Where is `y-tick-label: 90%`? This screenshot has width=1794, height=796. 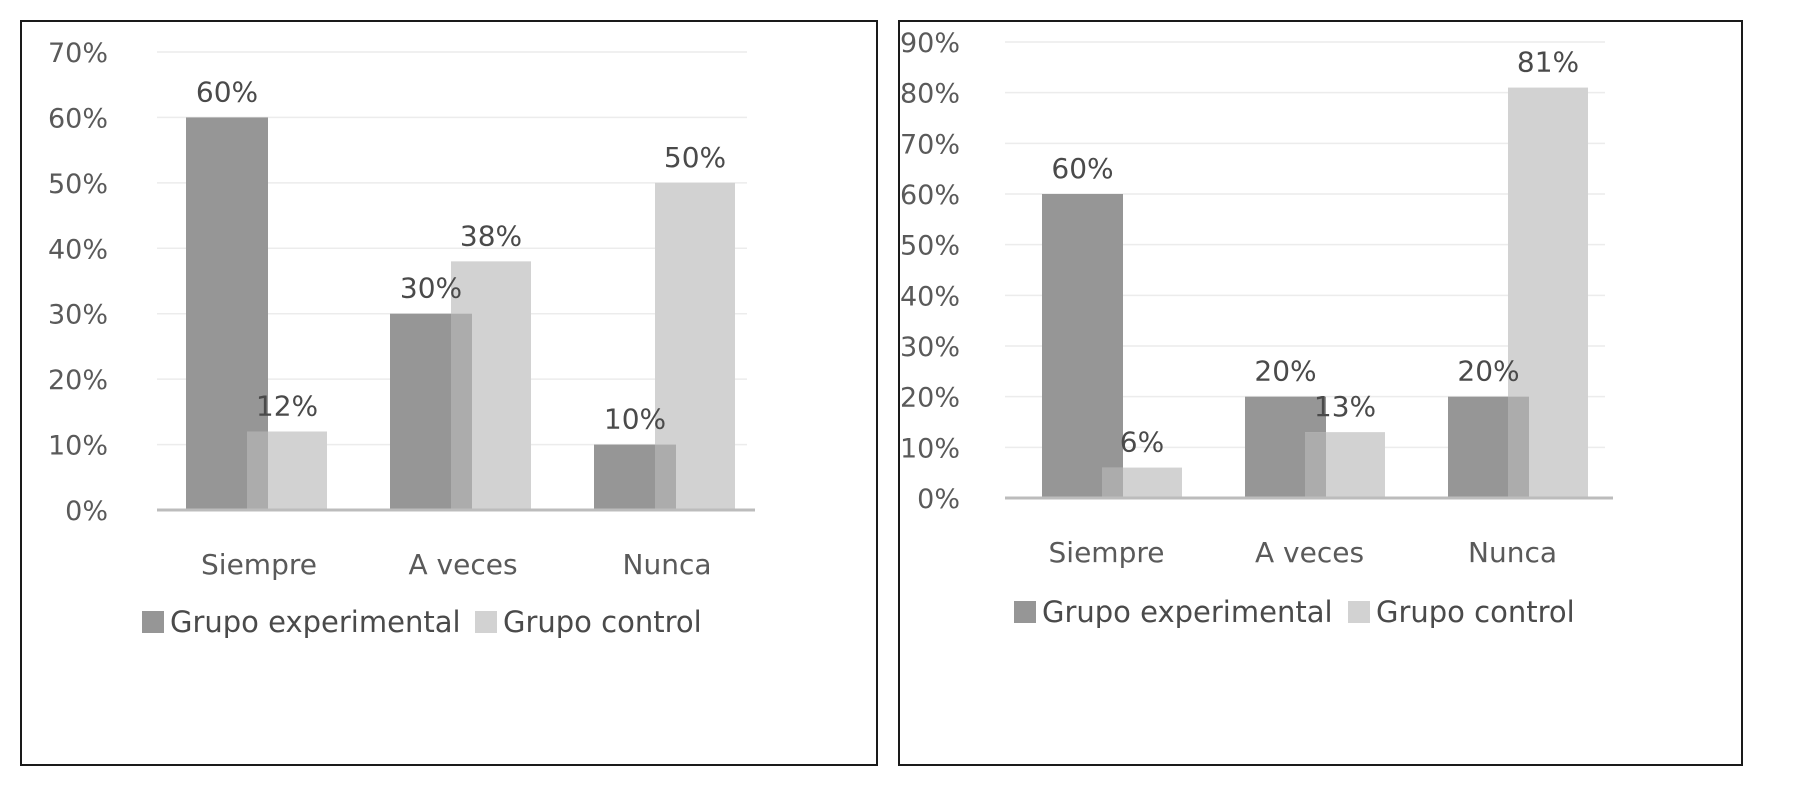 y-tick-label: 90% is located at coordinates (930, 43).